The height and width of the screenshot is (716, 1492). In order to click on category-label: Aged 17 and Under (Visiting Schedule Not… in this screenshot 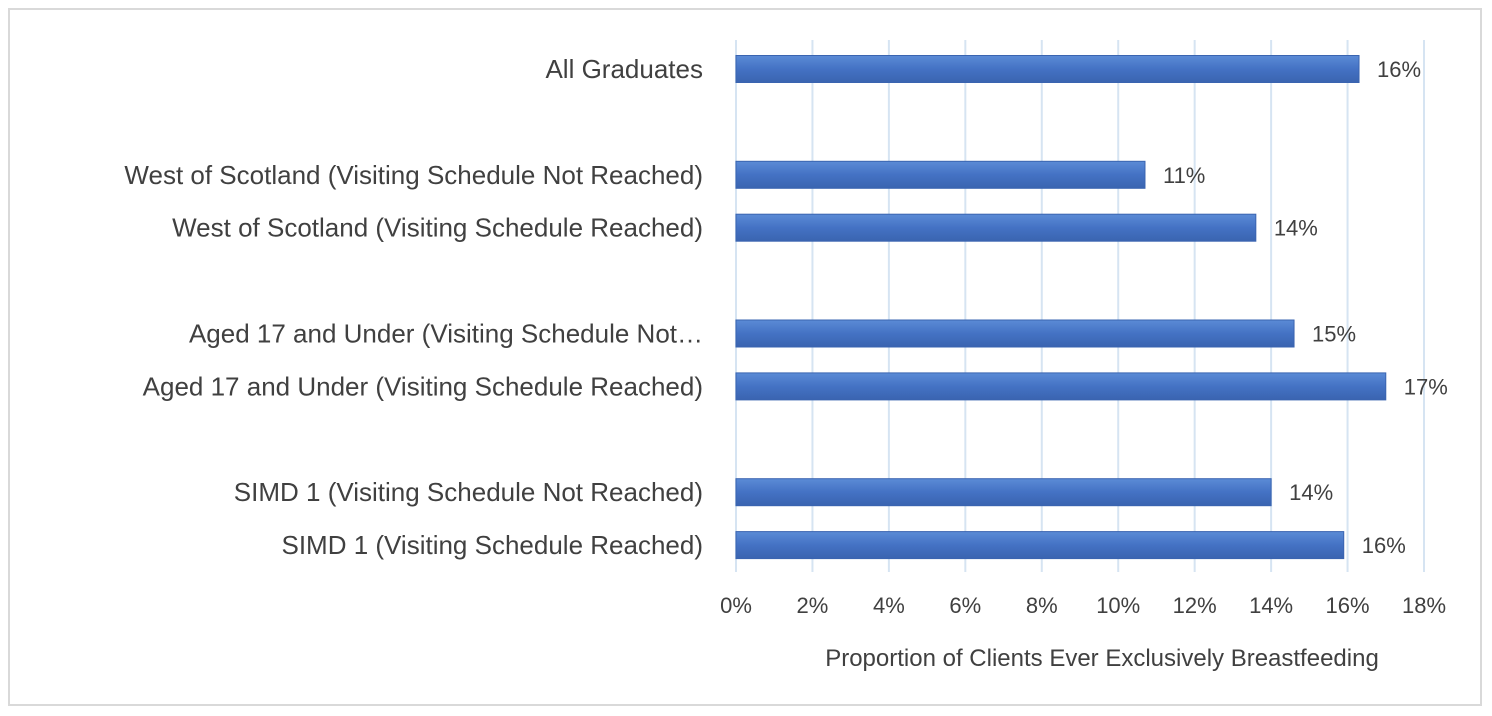, I will do `click(446, 334)`.